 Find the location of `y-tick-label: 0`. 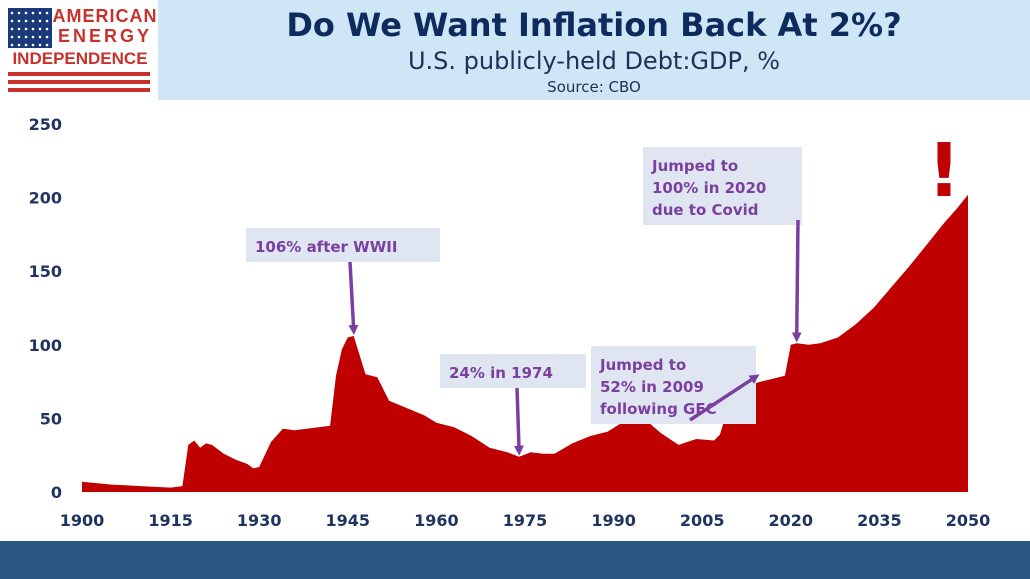

y-tick-label: 0 is located at coordinates (56, 492).